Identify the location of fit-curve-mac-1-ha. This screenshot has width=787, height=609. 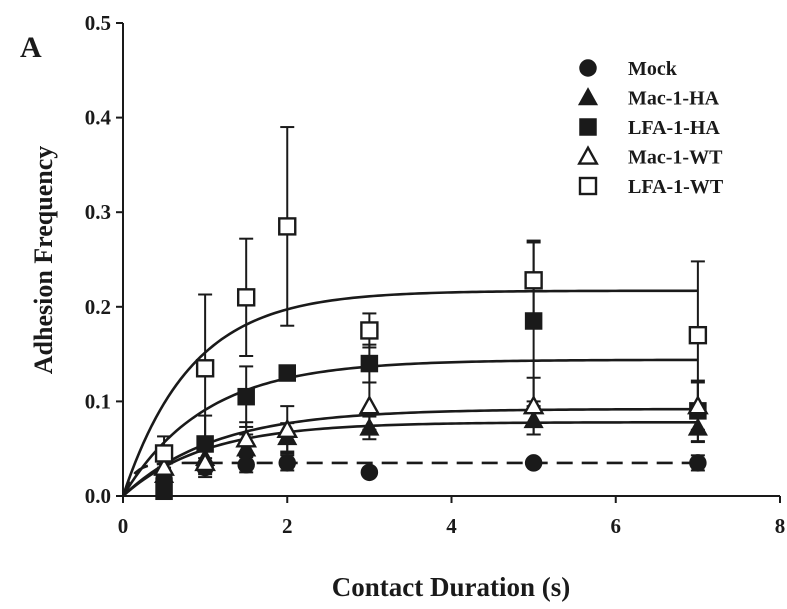
(410, 458).